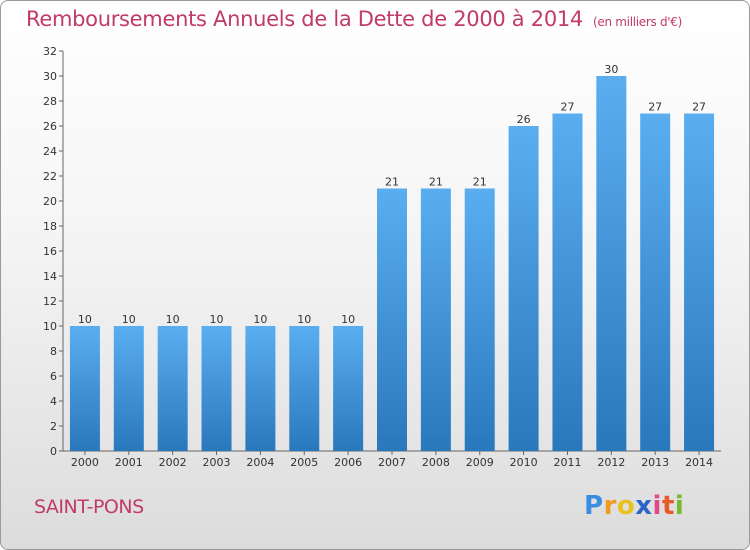 The height and width of the screenshot is (550, 750). What do you see at coordinates (50, 51) in the screenshot?
I see `y-tick-label: 32` at bounding box center [50, 51].